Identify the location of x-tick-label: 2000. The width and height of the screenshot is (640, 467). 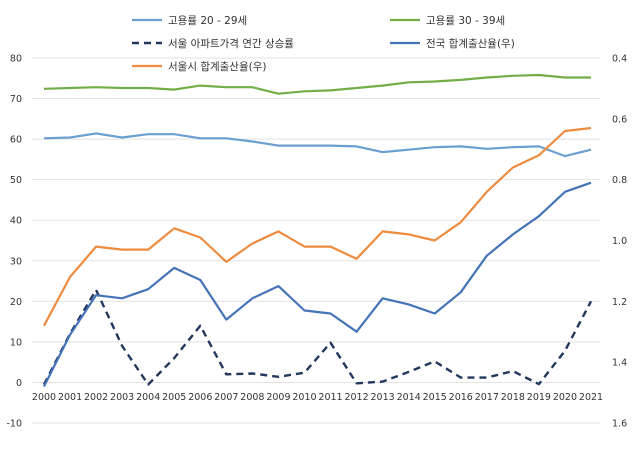
(44, 397).